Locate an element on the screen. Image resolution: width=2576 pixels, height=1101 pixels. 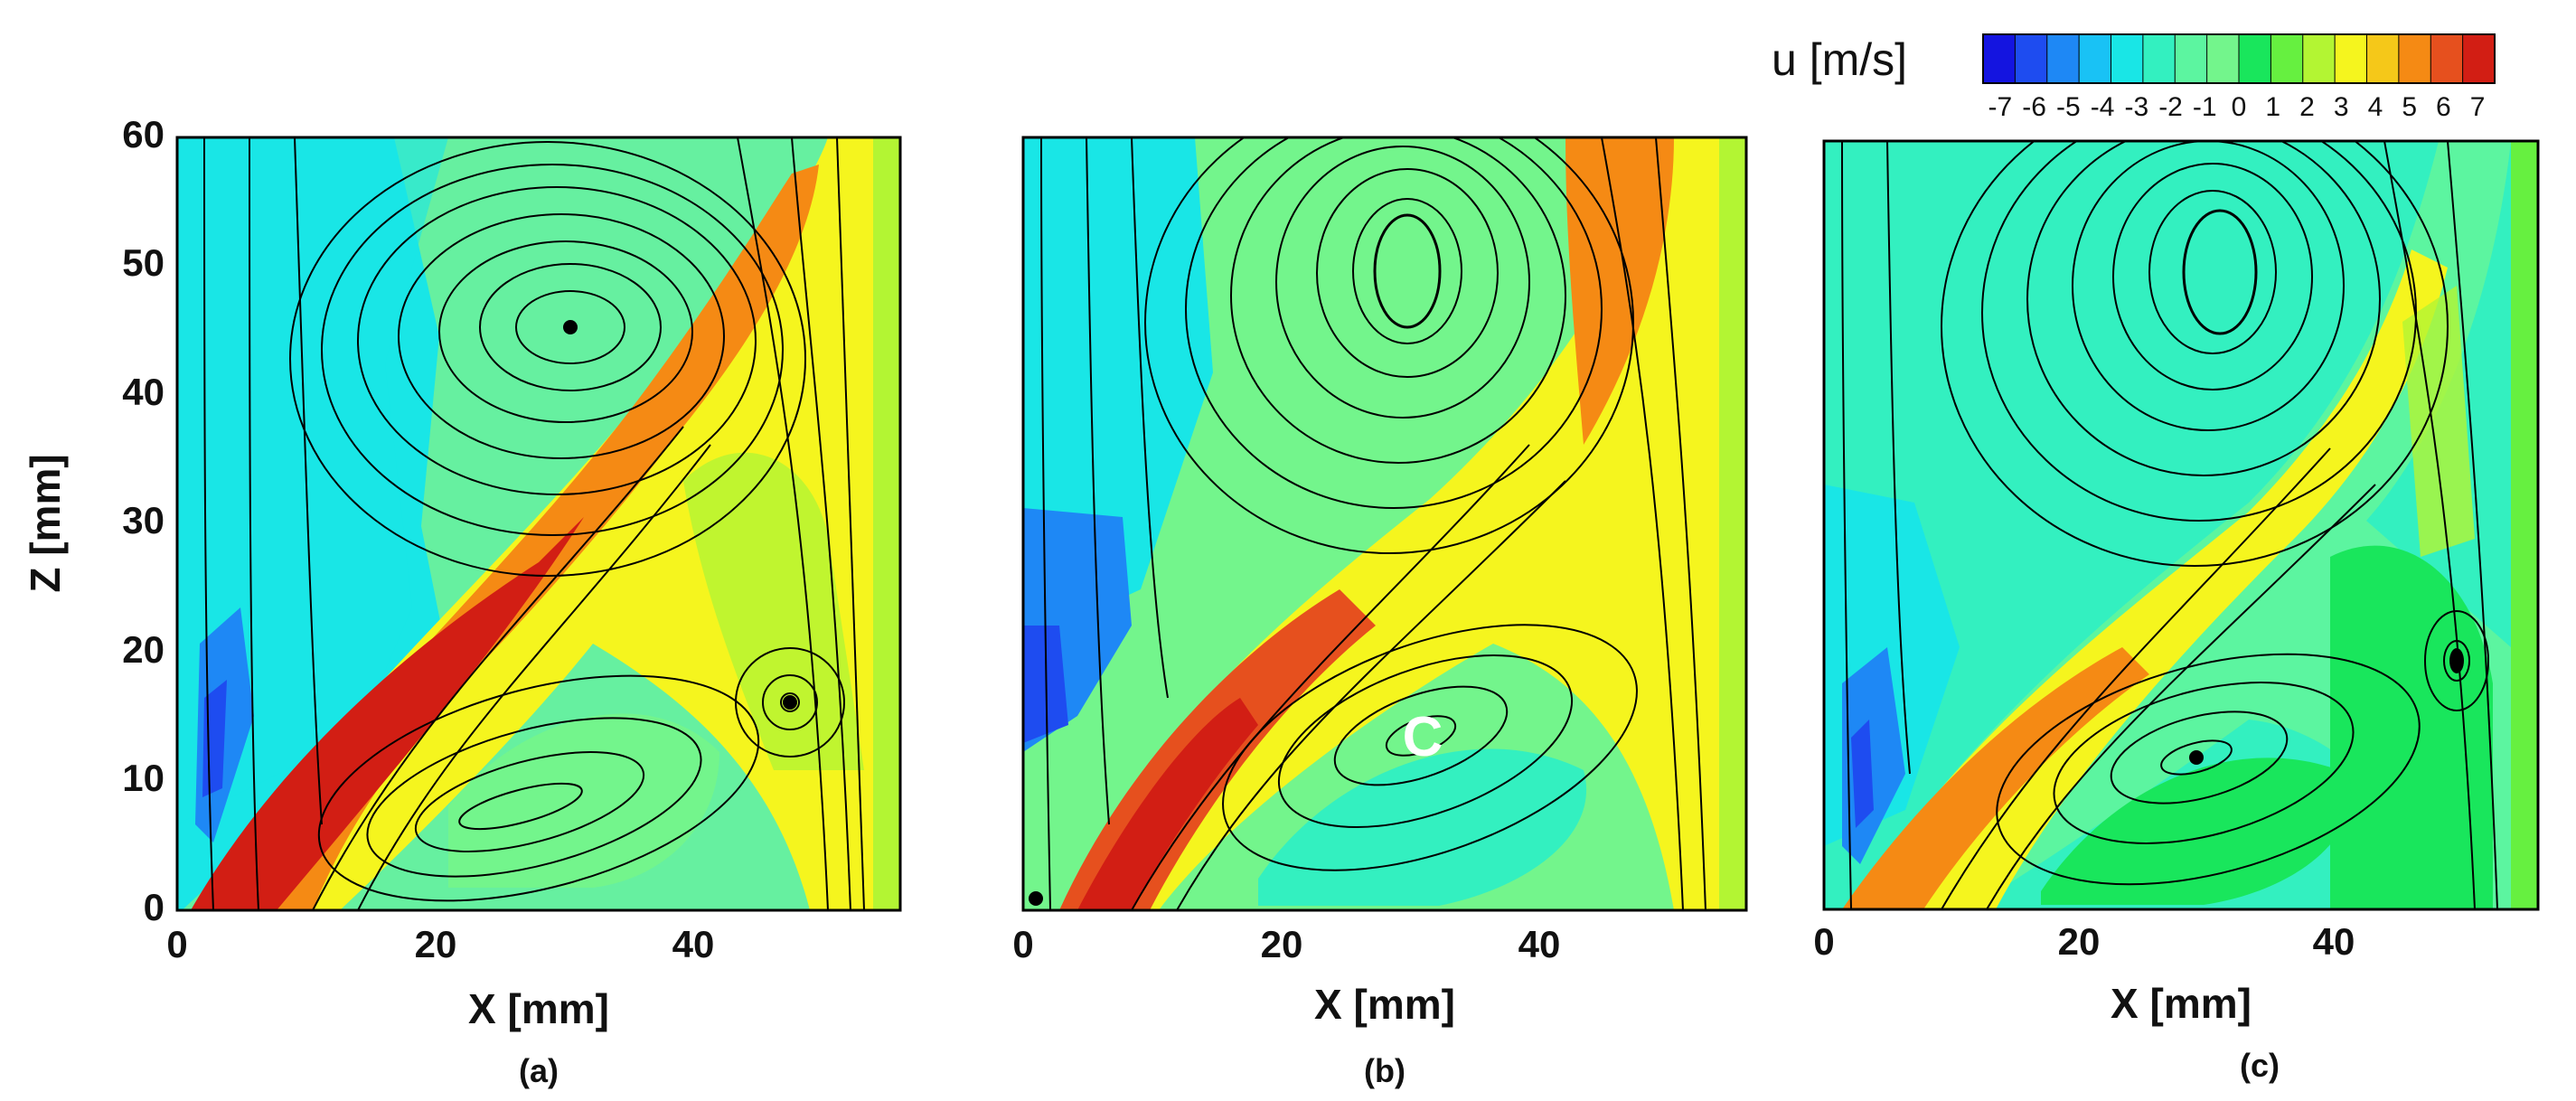
colorbar-ticks: -7 -6 -5 -4 -3 -2 -1 0 1 2 3 4 5 6 7 is located at coordinates (2237, 107).